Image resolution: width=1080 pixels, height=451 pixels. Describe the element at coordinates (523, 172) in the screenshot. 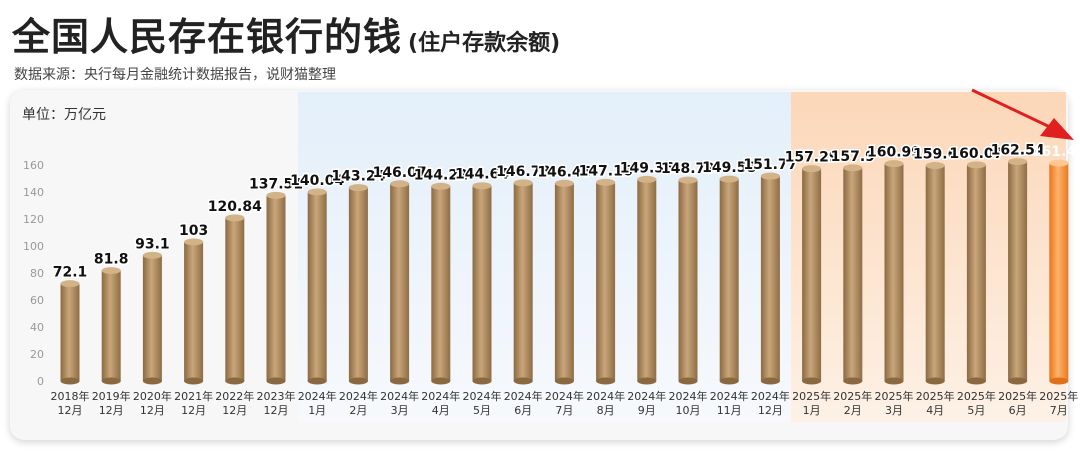

I see `data-label: 146.78` at that location.